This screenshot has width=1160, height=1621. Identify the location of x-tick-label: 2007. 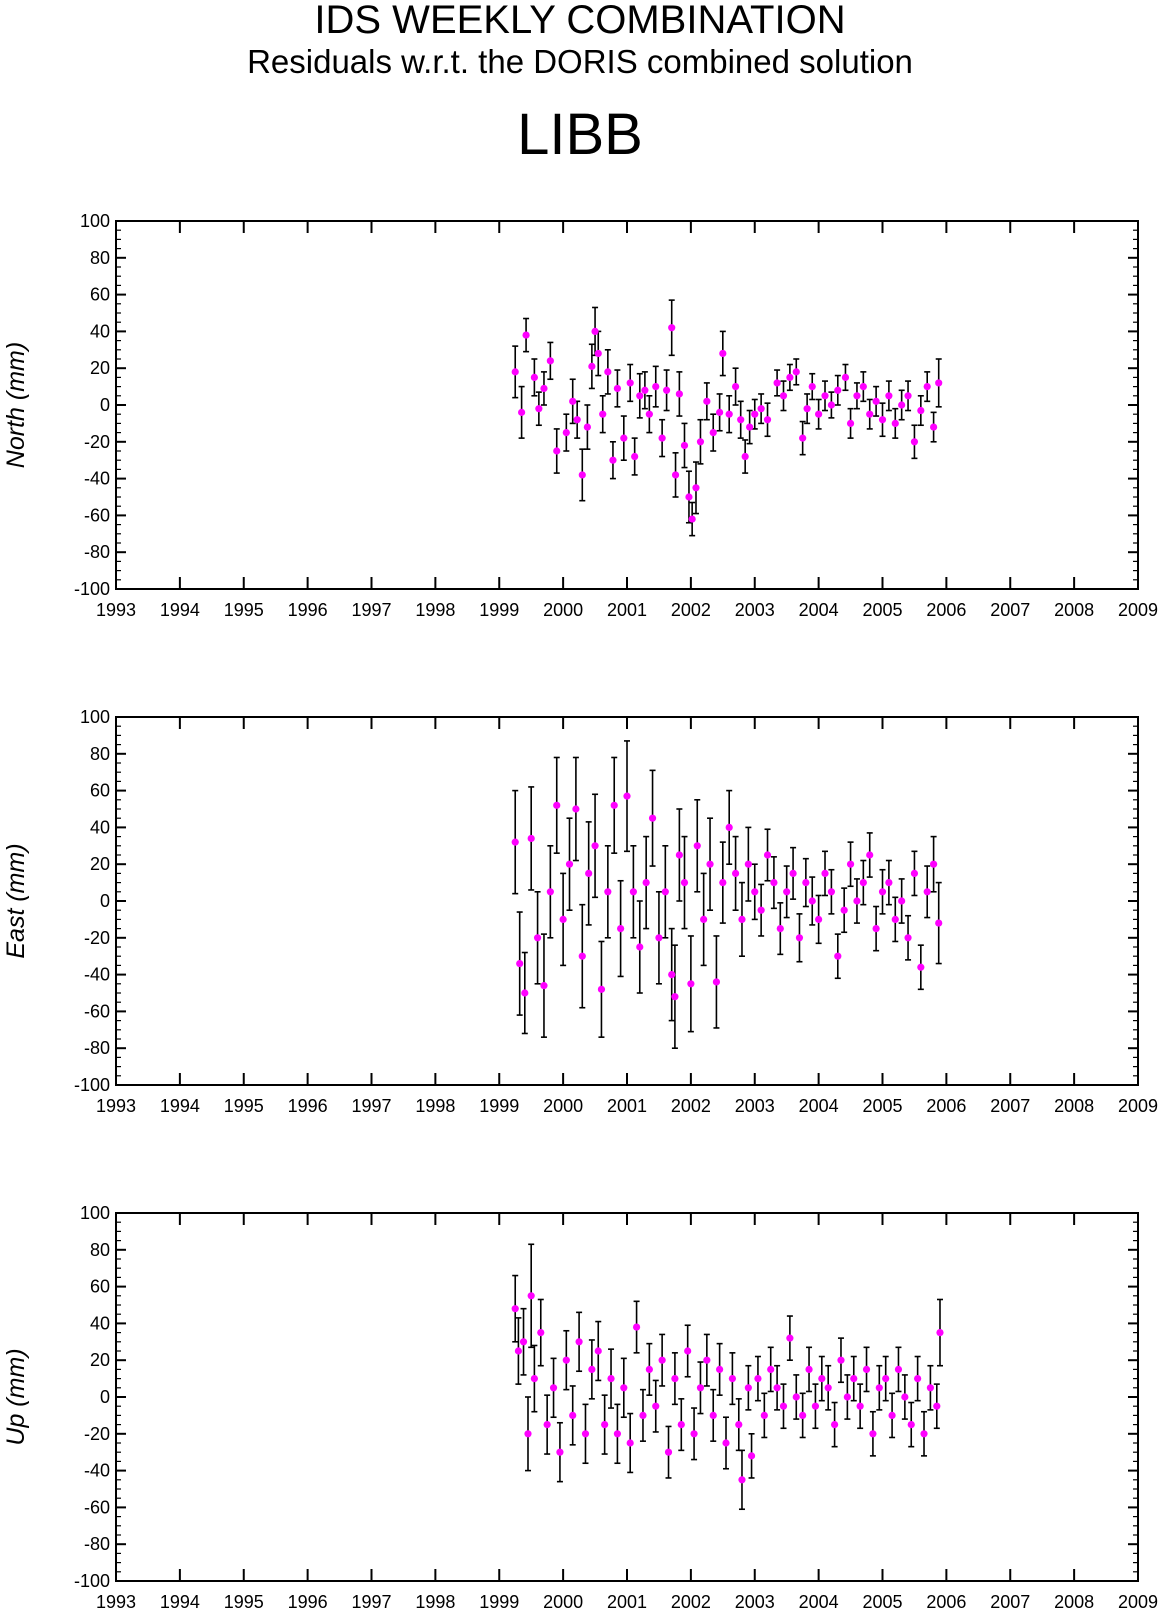
(1010, 1602).